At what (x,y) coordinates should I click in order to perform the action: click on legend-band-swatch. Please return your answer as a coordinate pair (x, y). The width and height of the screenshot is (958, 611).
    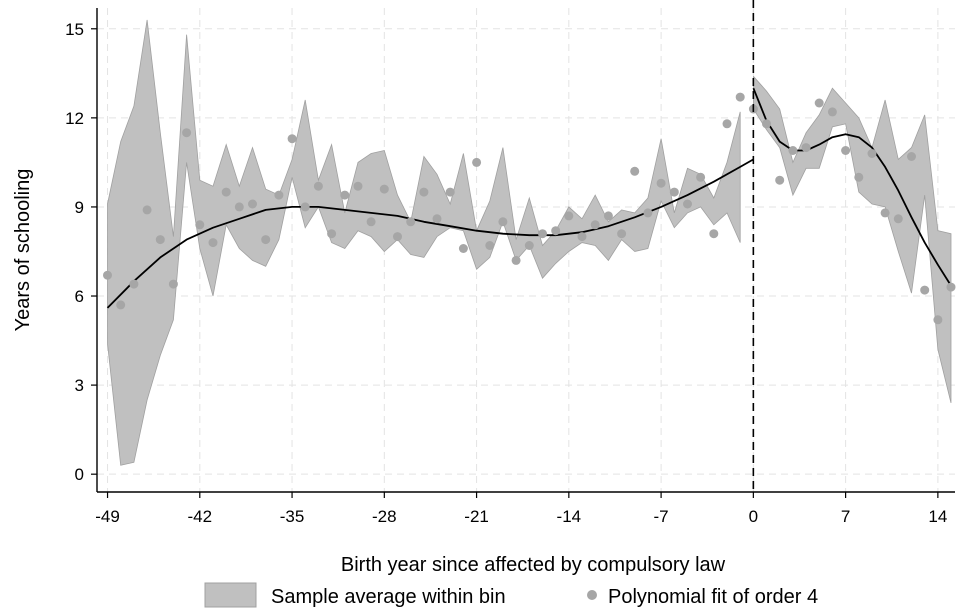
    Looking at the image, I should click on (230, 595).